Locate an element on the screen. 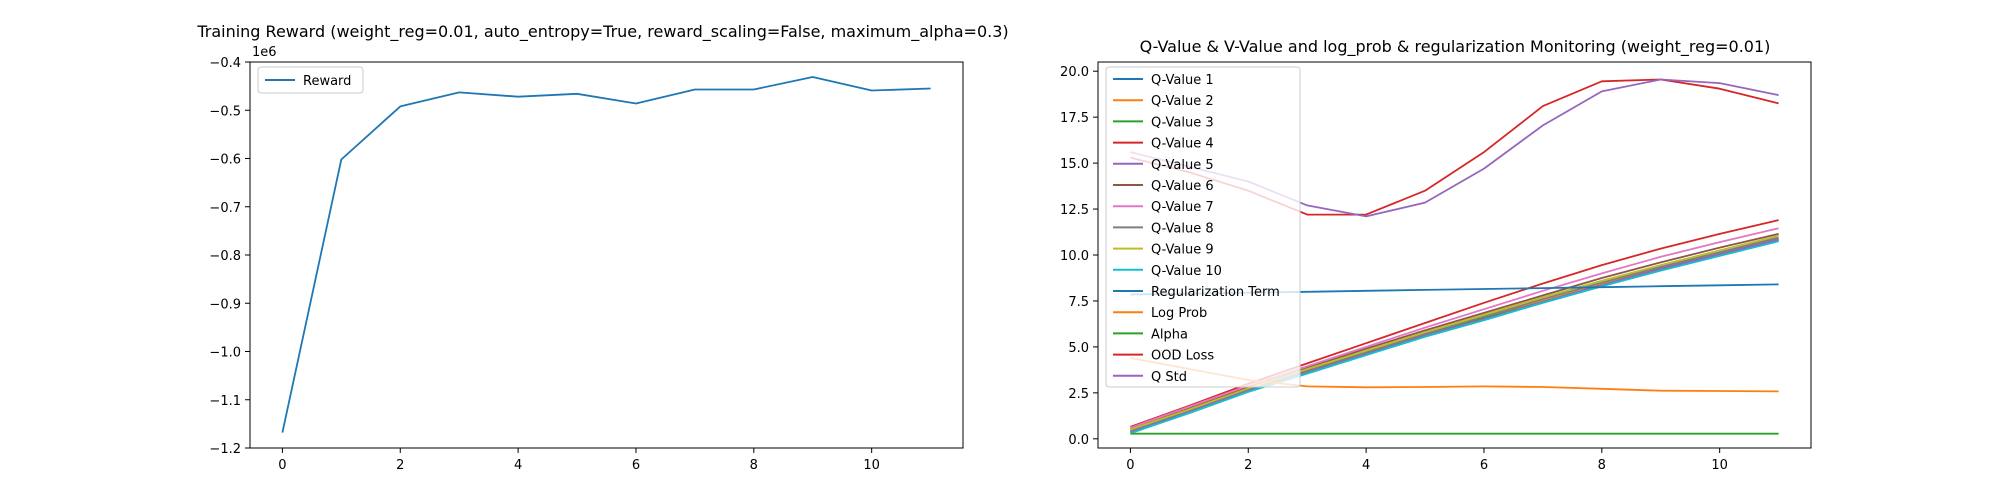 The width and height of the screenshot is (2000, 500). reward-y-tick-label: −1.2 is located at coordinates (225, 449).